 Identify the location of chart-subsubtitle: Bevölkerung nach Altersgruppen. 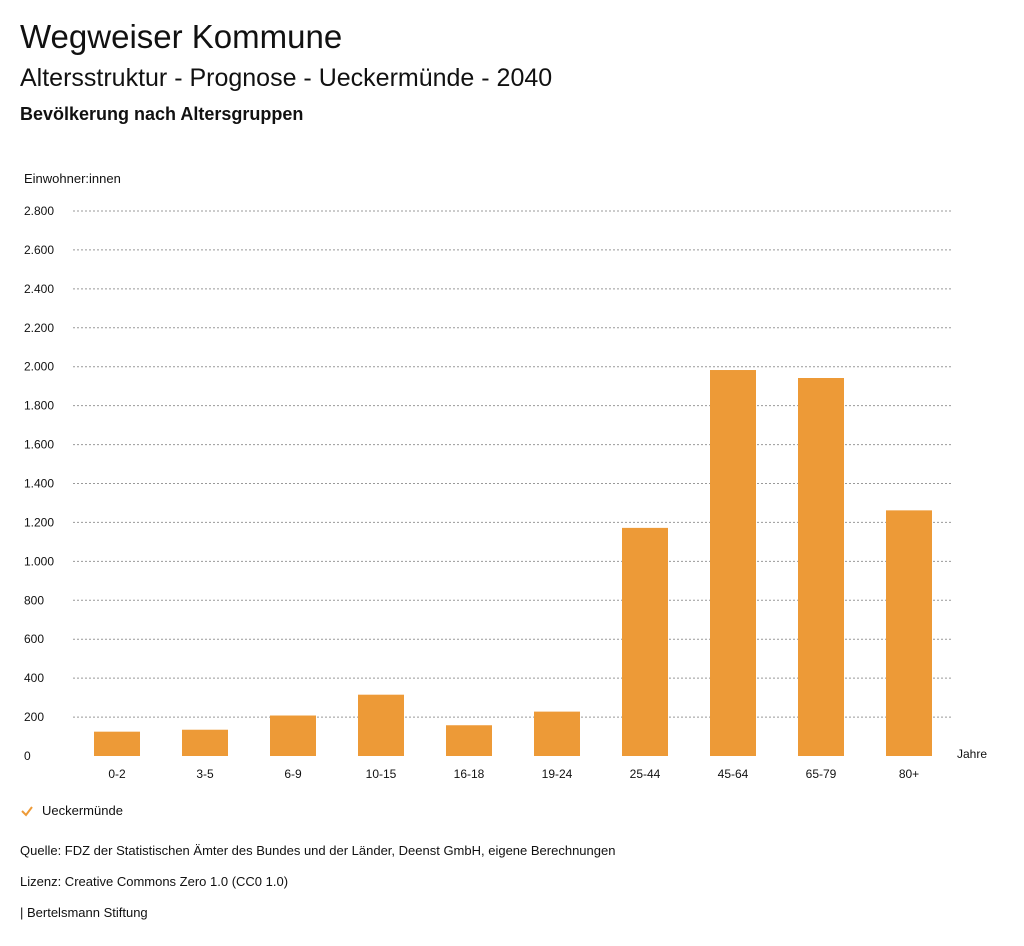
(162, 114).